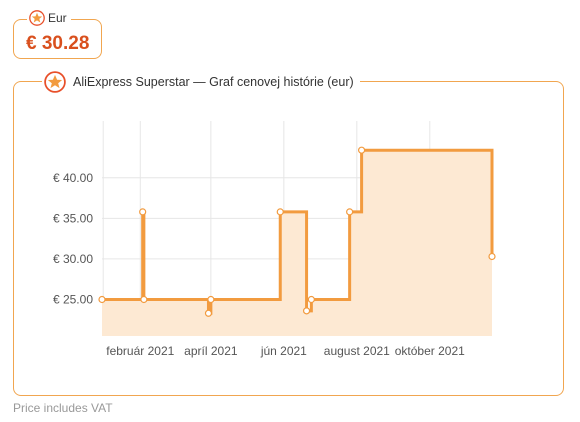 Image resolution: width=580 pixels, height=422 pixels. Describe the element at coordinates (57, 18) in the screenshot. I see `currency-label: Eur` at that location.